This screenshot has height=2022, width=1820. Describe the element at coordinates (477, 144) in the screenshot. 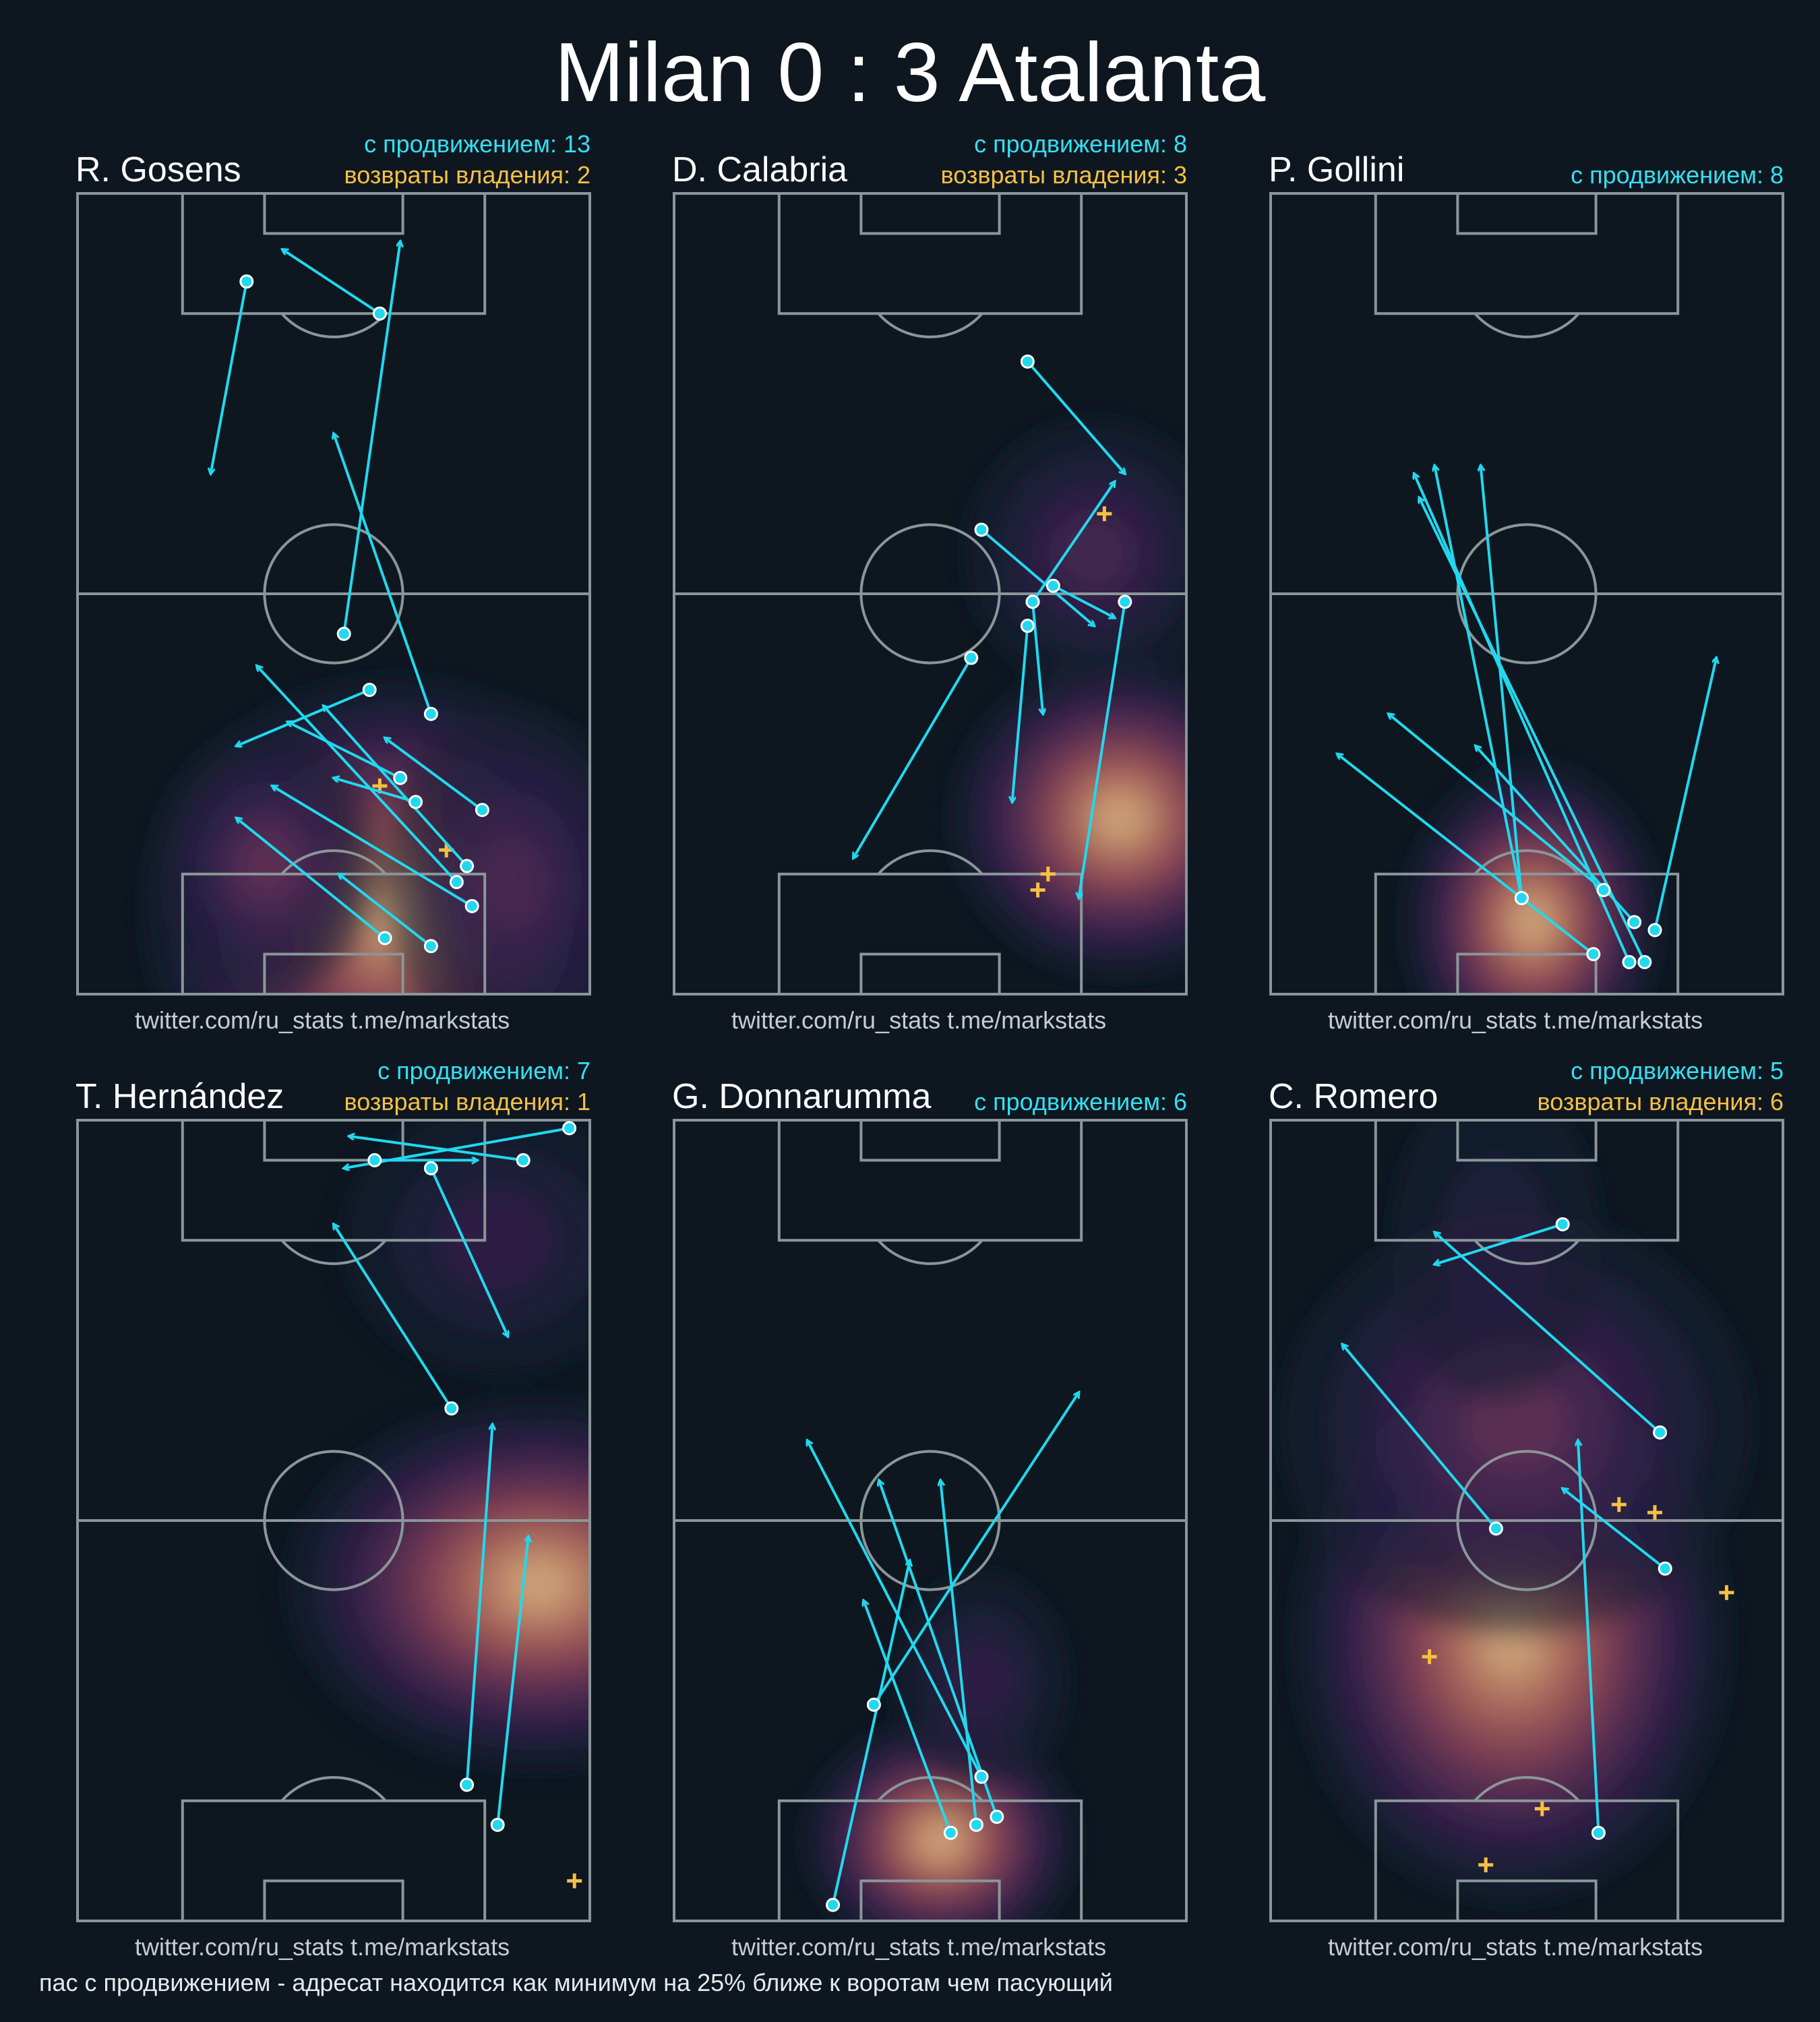

I see `progressive-passes-count: с продвижением: 13` at that location.